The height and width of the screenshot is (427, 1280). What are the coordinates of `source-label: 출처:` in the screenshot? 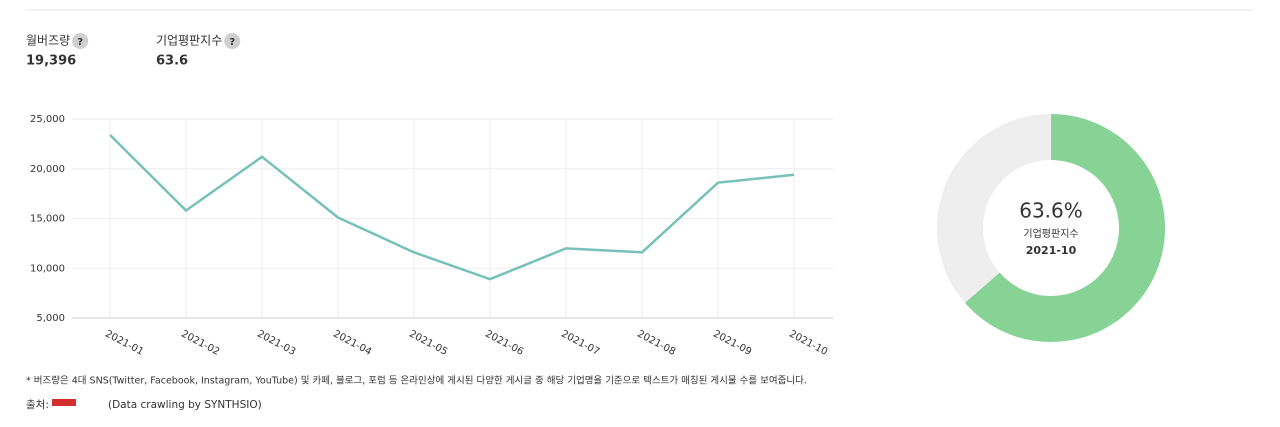 It's located at (37, 405).